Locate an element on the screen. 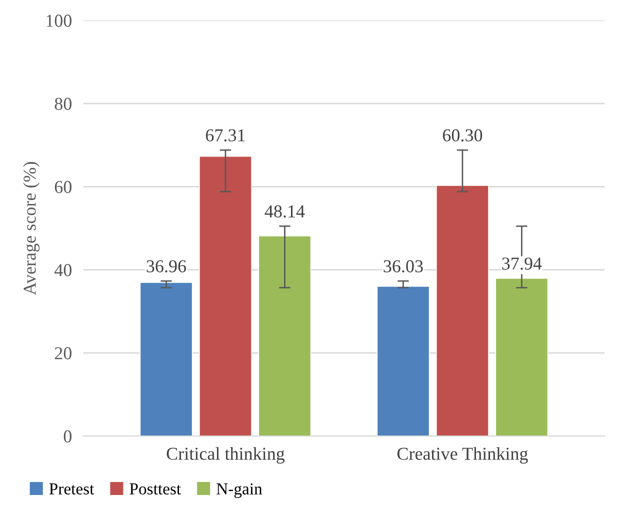 This screenshot has width=617, height=510. y-tick-label: 20 is located at coordinates (63, 353).